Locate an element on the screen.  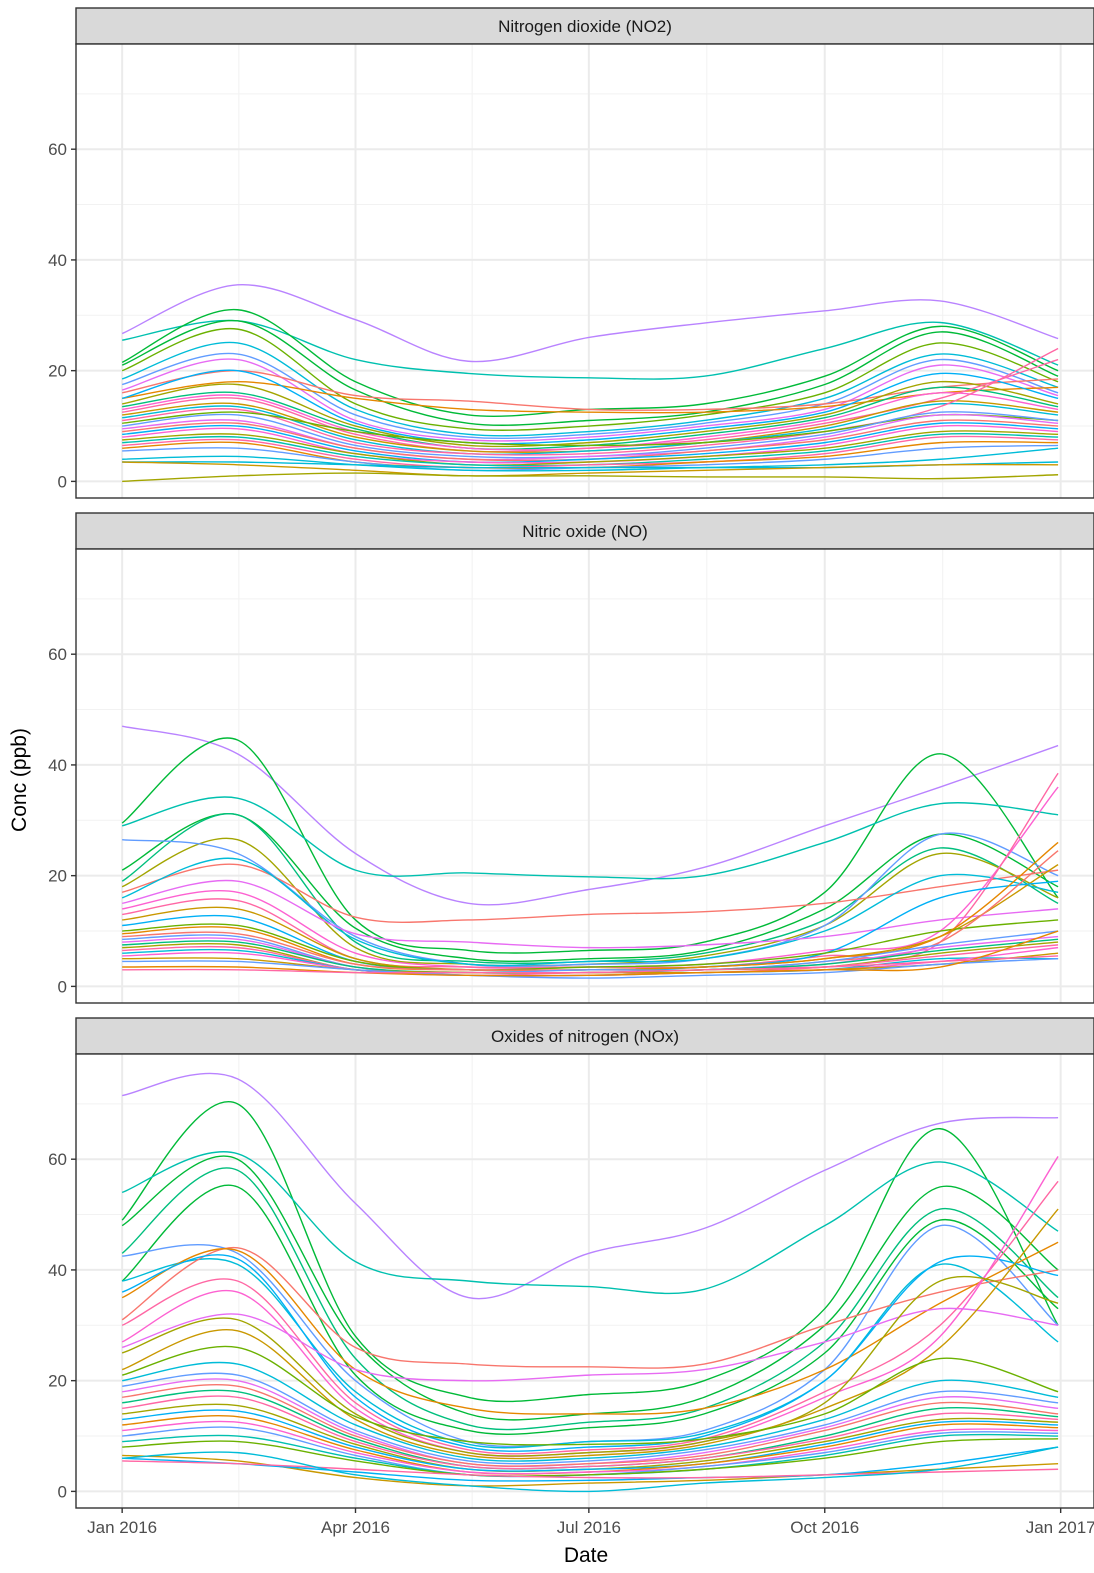
facet-strip-label: Nitrogen dioxide (NO2) is located at coordinates (585, 26).